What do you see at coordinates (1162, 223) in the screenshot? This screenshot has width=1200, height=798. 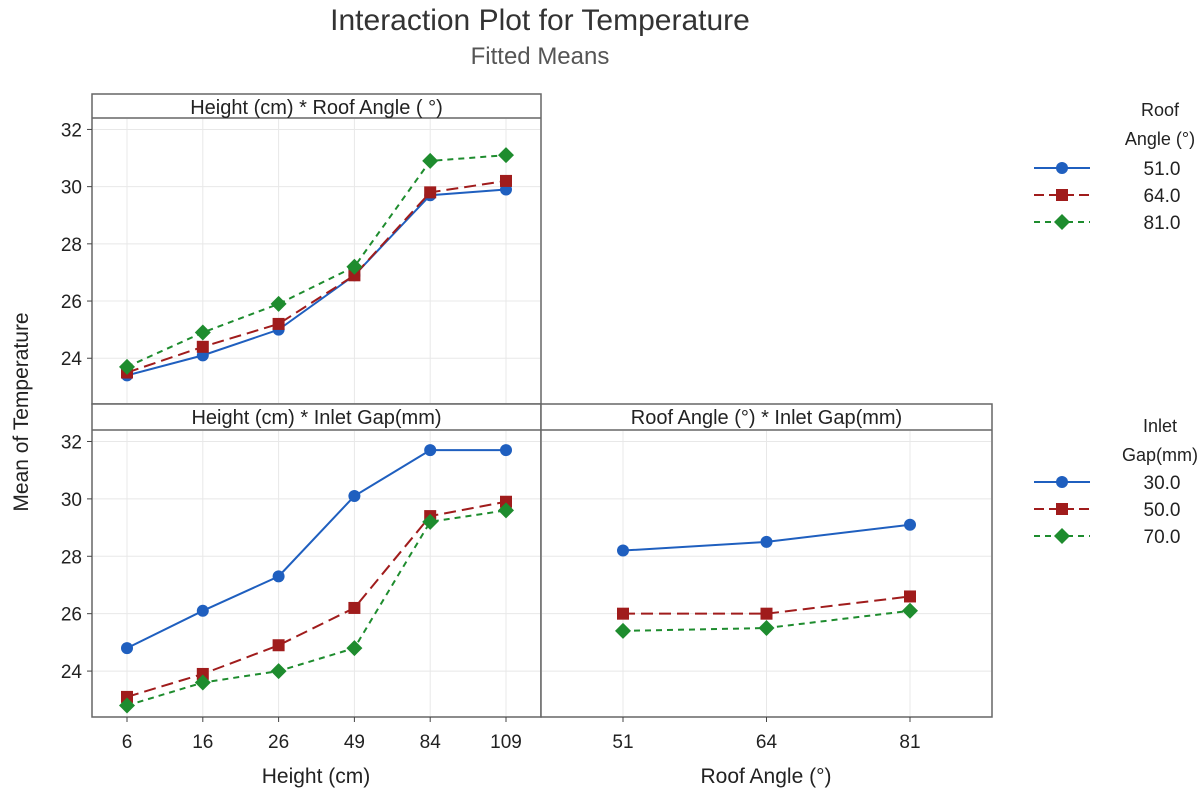 I see `legend-entry-label: 81.0` at bounding box center [1162, 223].